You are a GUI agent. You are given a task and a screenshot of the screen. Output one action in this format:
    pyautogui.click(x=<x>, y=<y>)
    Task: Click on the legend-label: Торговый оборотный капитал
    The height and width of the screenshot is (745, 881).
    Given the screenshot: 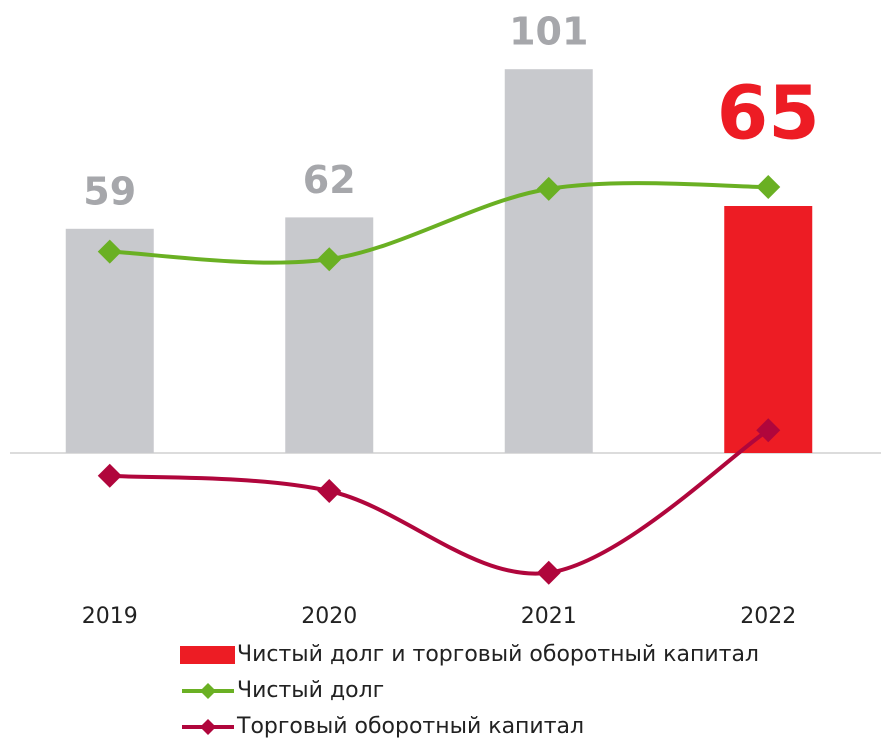 What is the action you would take?
    pyautogui.click(x=410, y=726)
    